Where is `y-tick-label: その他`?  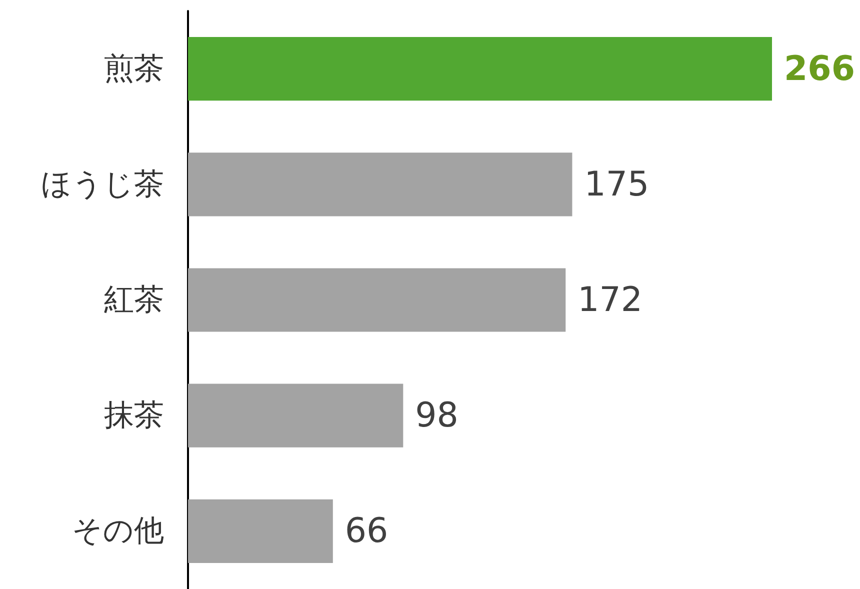 y-tick-label: その他 is located at coordinates (118, 531).